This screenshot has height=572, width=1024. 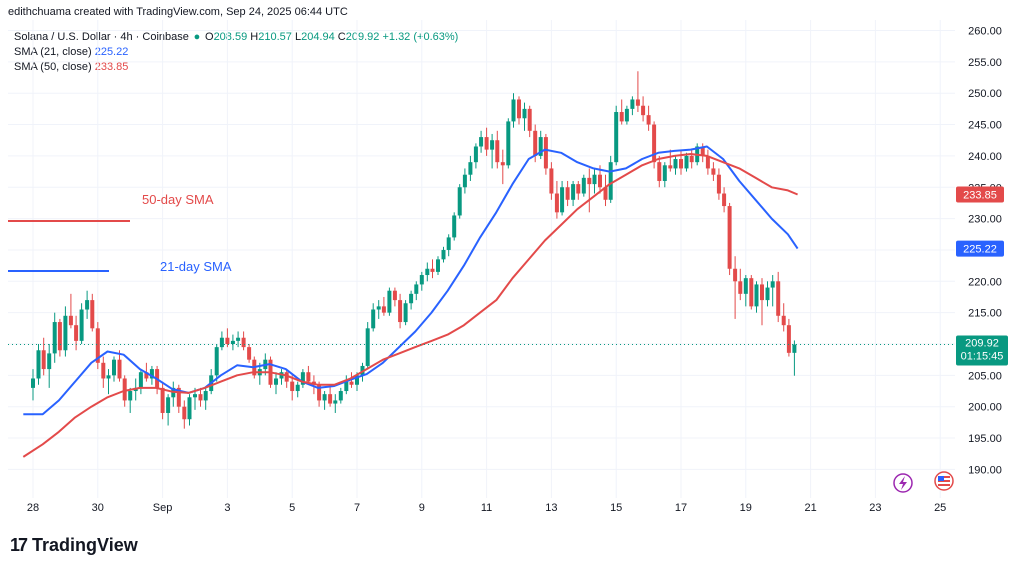 What do you see at coordinates (681, 508) in the screenshot?
I see `x-tick-label: 17` at bounding box center [681, 508].